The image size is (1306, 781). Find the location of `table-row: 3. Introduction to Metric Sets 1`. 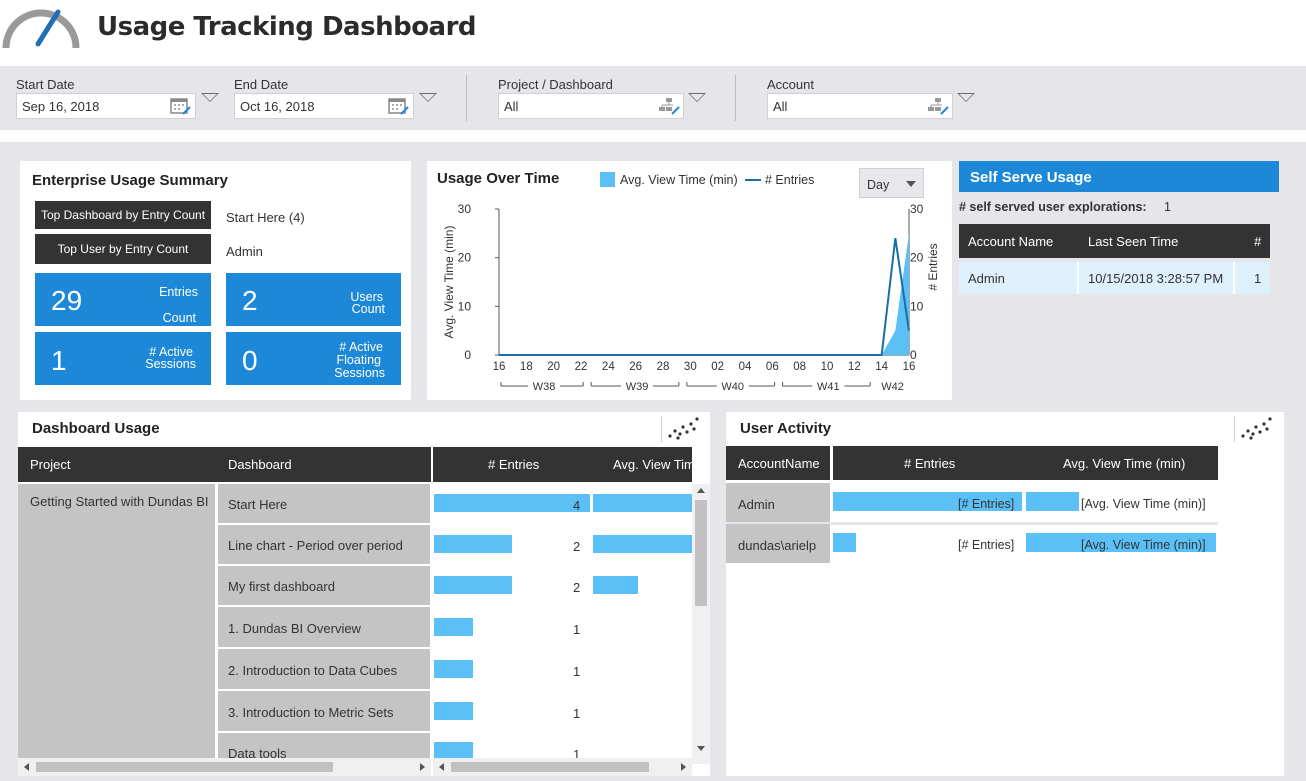

table-row: 3. Introduction to Metric Sets 1 is located at coordinates (355, 711).